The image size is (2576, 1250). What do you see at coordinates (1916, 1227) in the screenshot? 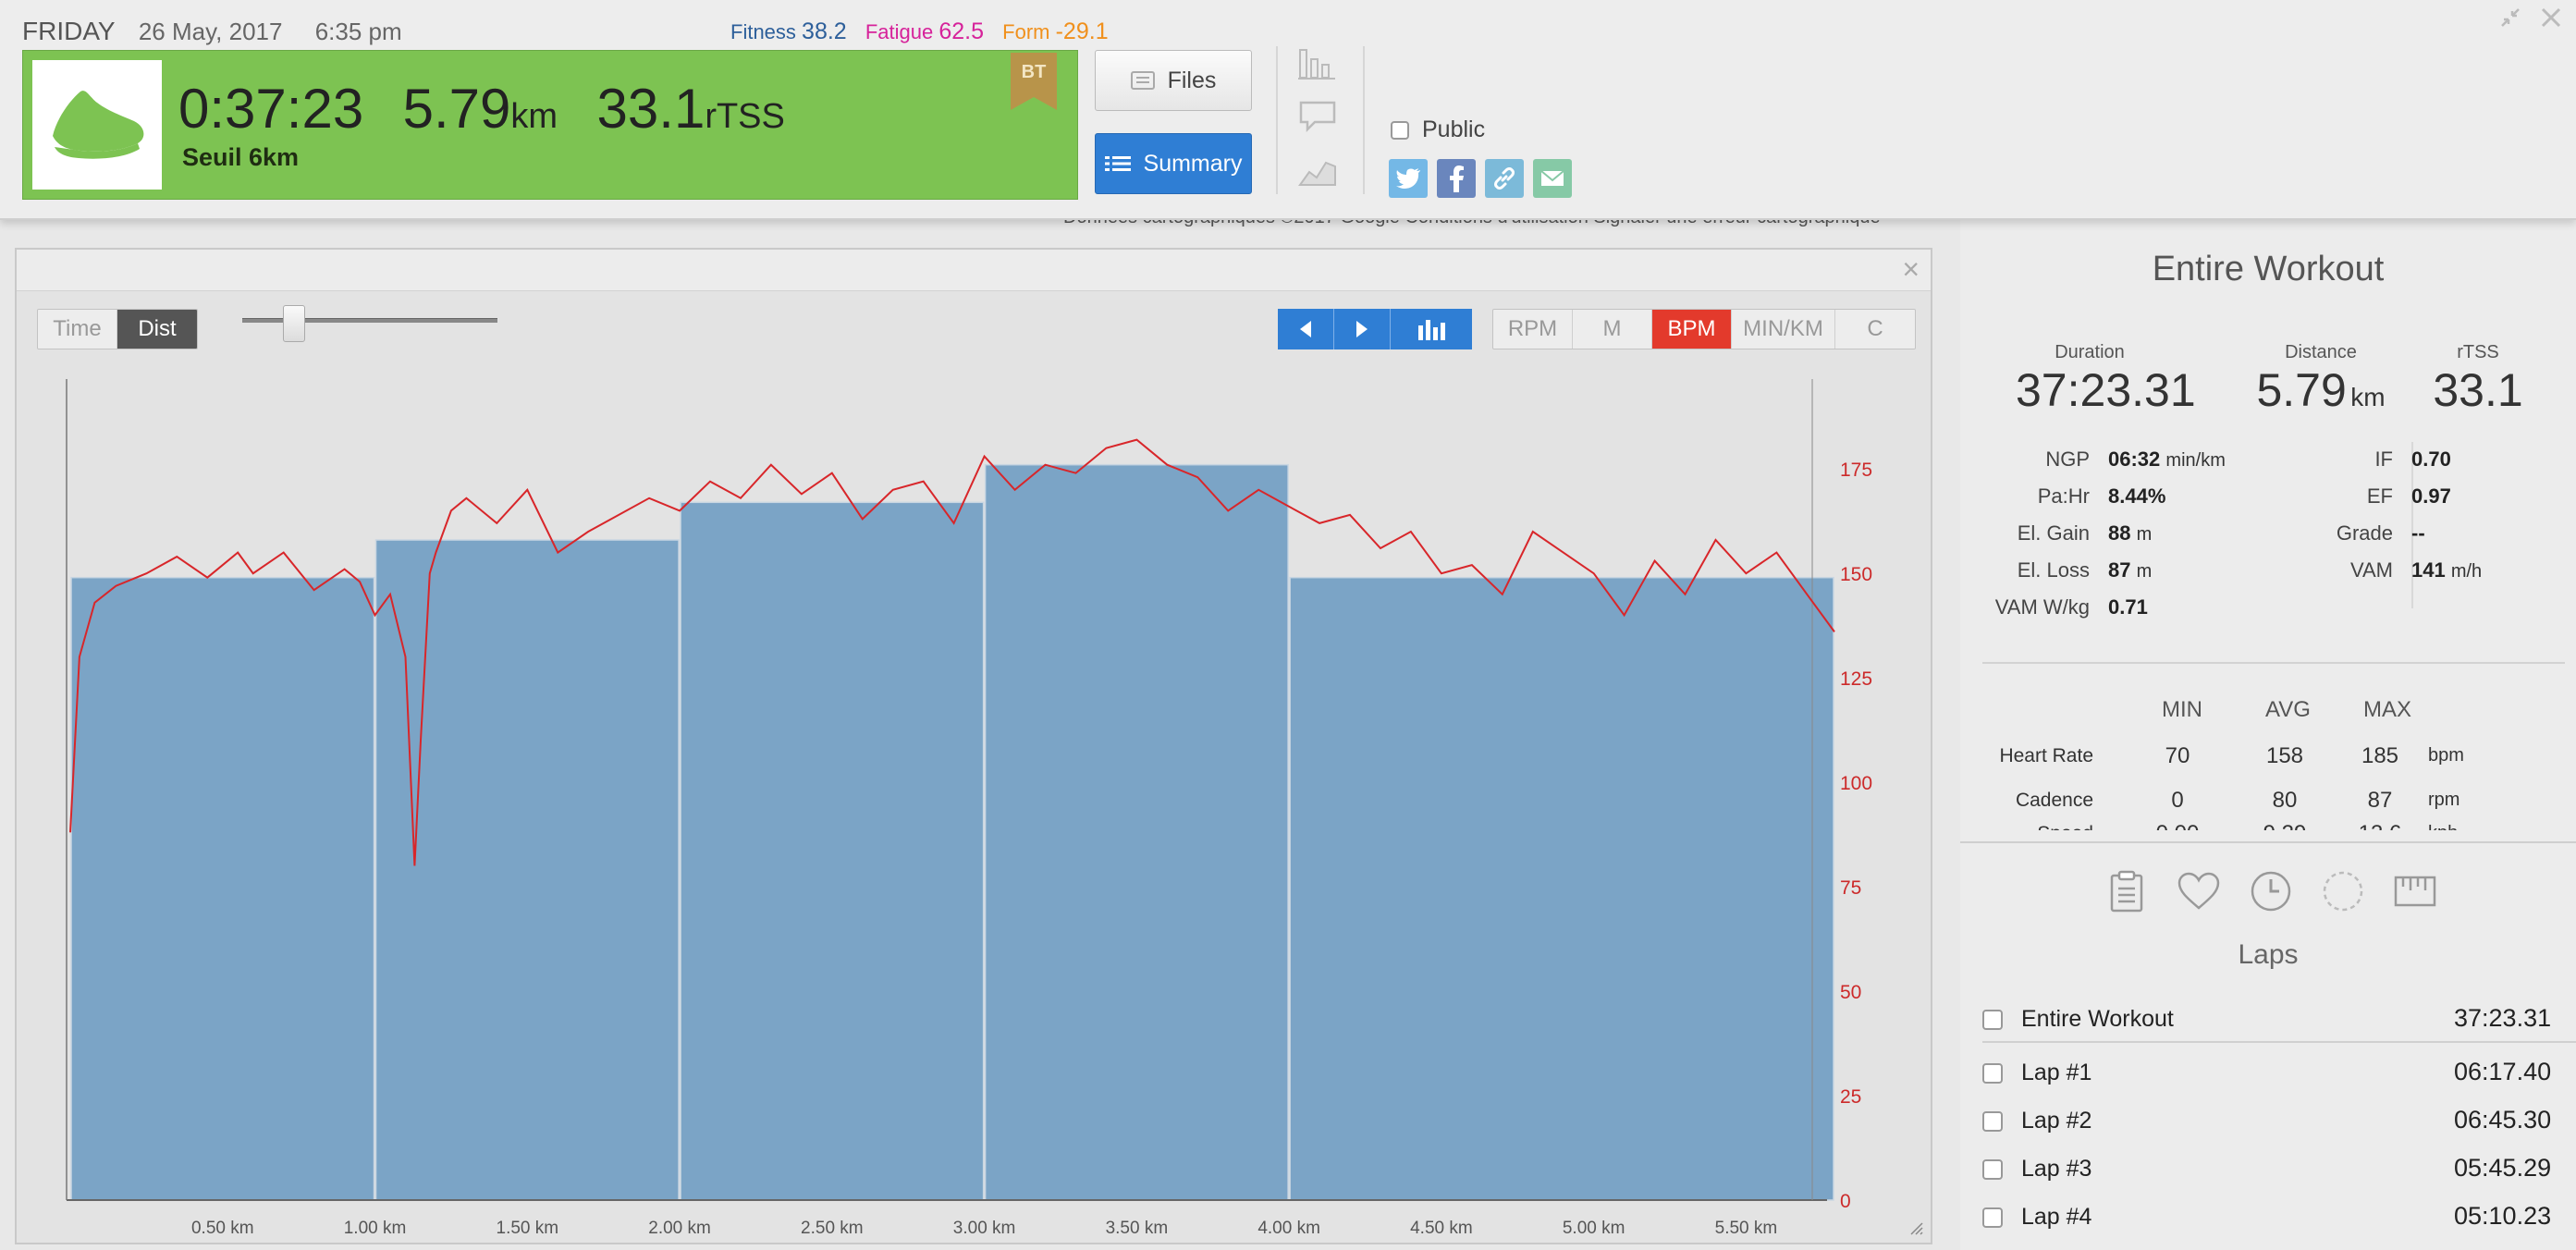
I see `resize-handle-icon` at bounding box center [1916, 1227].